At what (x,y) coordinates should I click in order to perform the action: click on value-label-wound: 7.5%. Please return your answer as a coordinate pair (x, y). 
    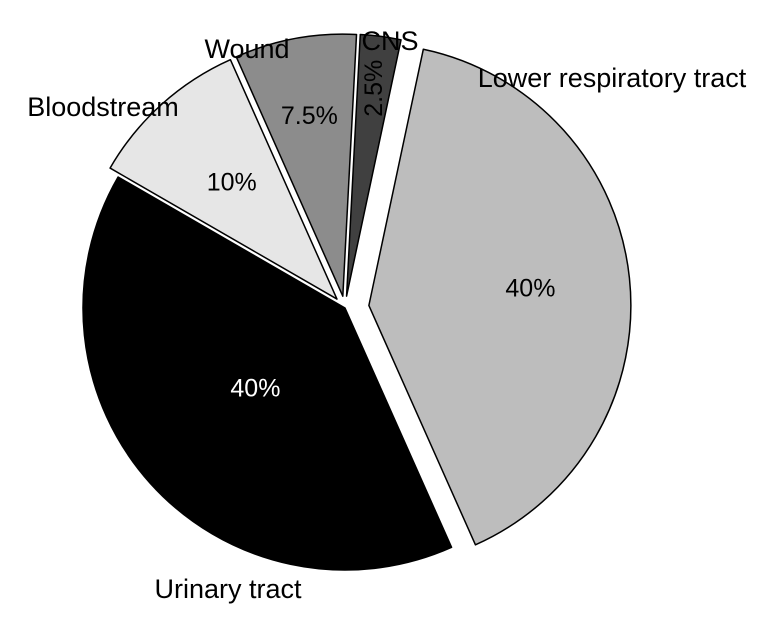
    Looking at the image, I should click on (309, 116).